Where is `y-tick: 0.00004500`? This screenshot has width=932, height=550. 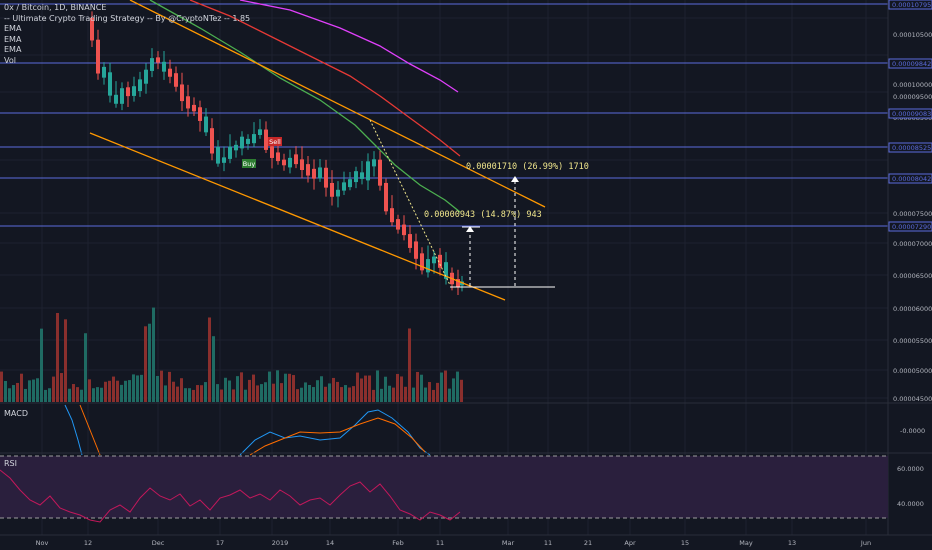 y-tick: 0.00004500 is located at coordinates (912, 399).